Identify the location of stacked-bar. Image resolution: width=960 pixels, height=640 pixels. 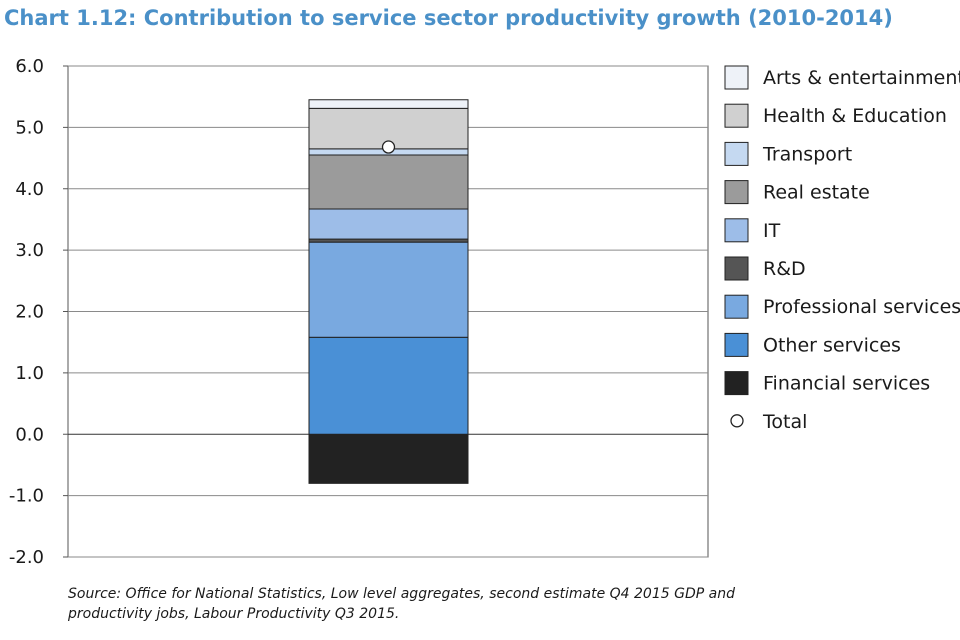
(388, 291).